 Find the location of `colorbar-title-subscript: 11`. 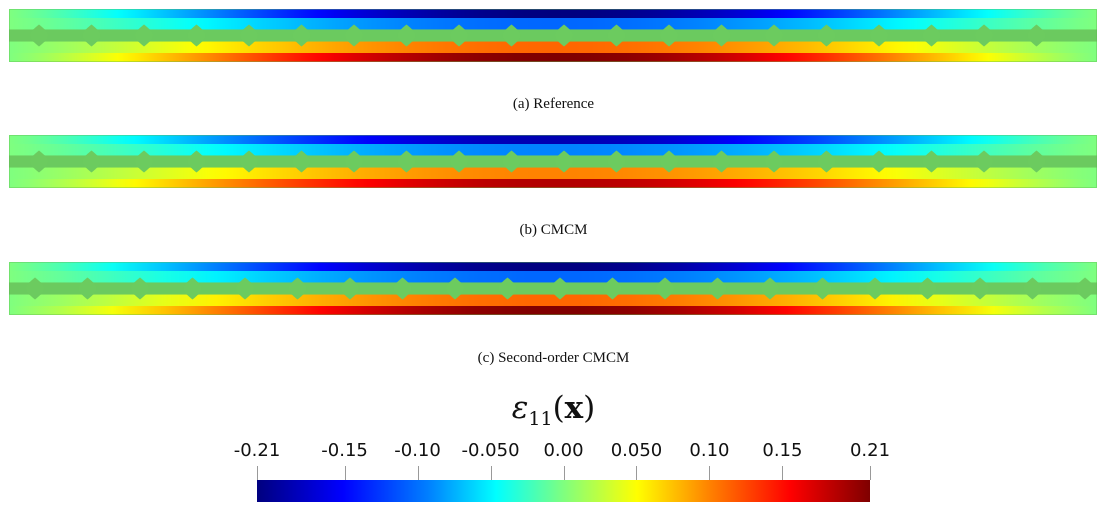

colorbar-title-subscript: 11 is located at coordinates (540, 419).